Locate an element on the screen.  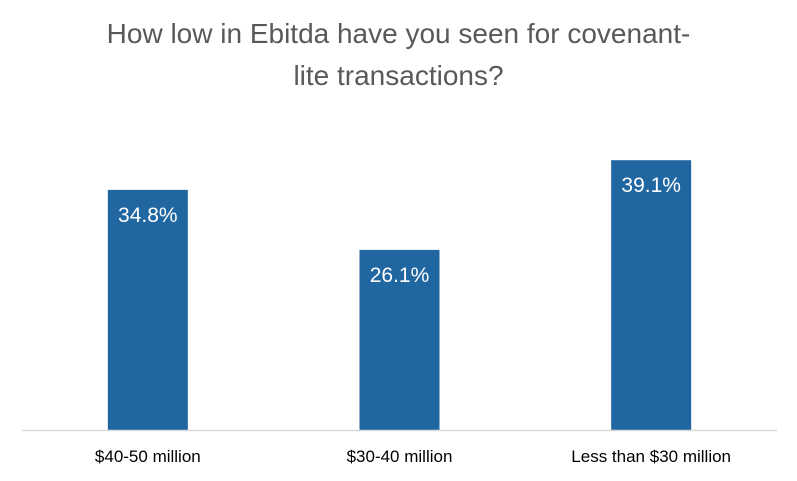
chart-title-line-2: lite transactions? is located at coordinates (398, 75).